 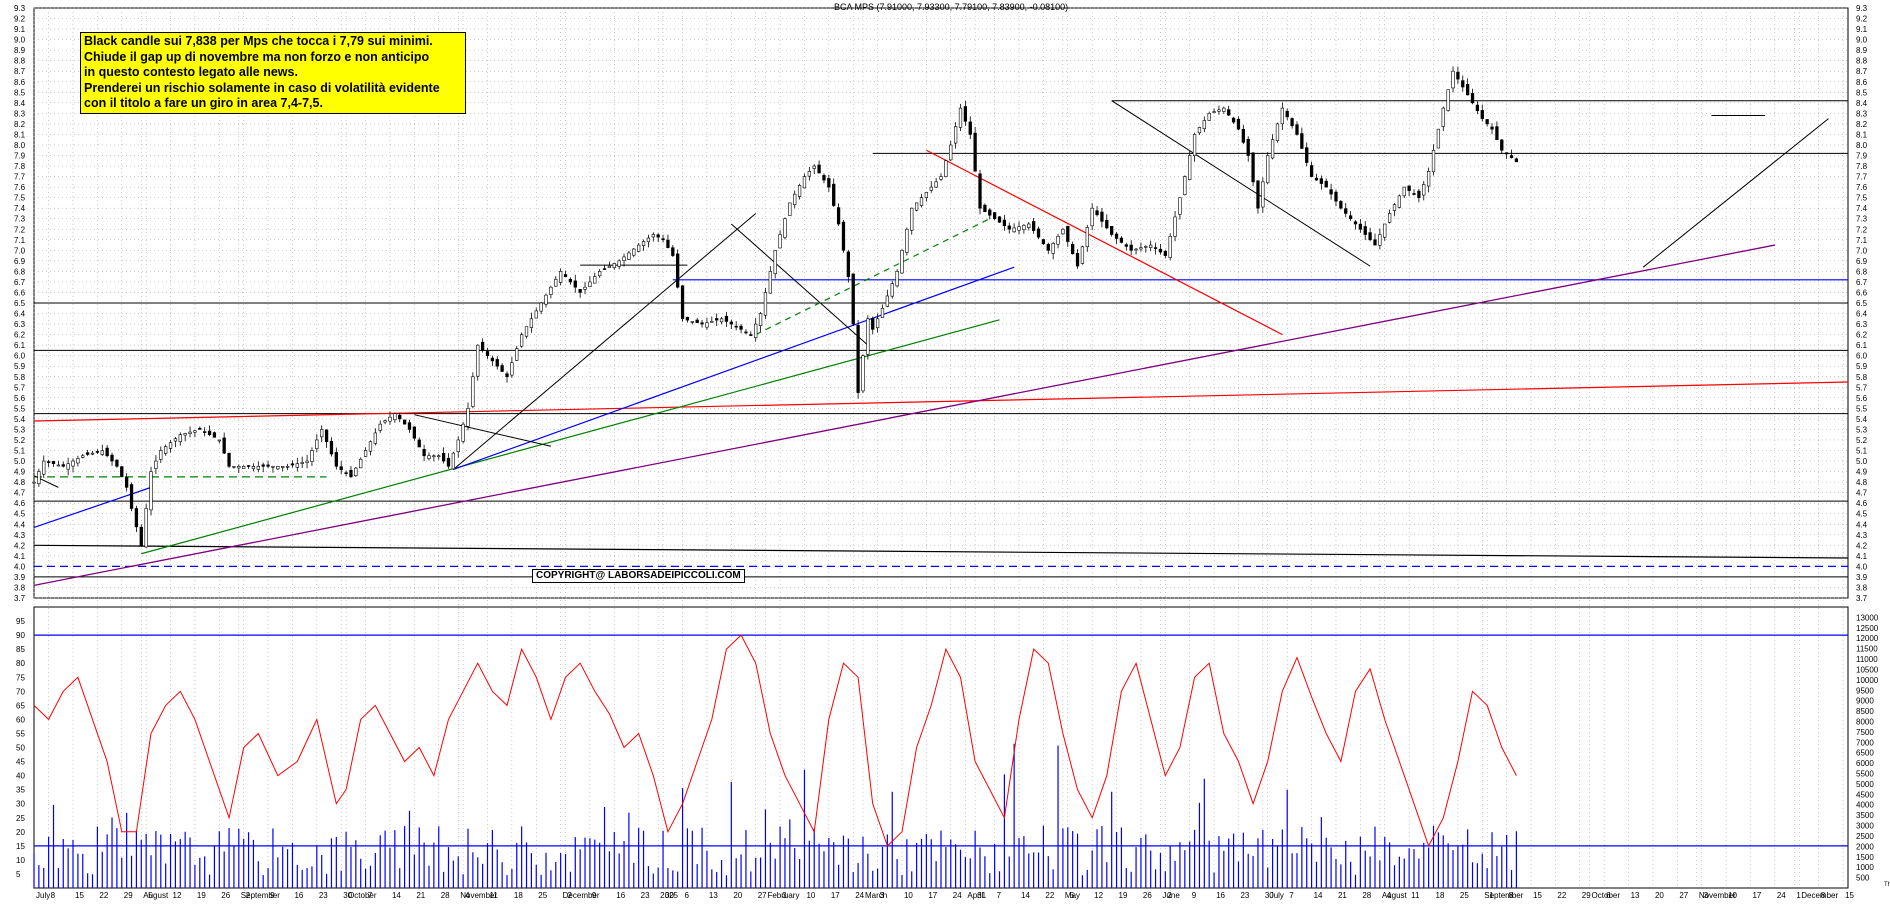 I want to click on price-tick-label-left: 9.2, so click(x=20, y=19).